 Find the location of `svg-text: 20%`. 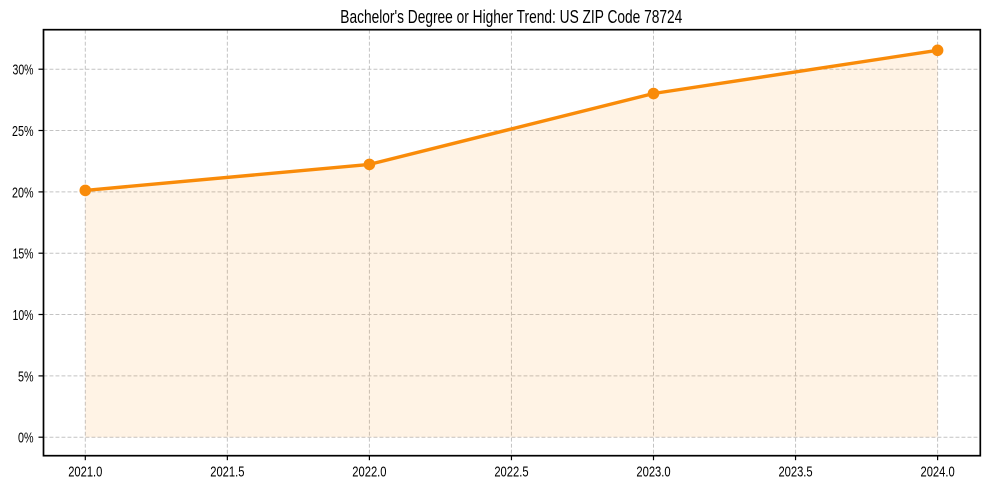

svg-text: 20% is located at coordinates (23, 192).